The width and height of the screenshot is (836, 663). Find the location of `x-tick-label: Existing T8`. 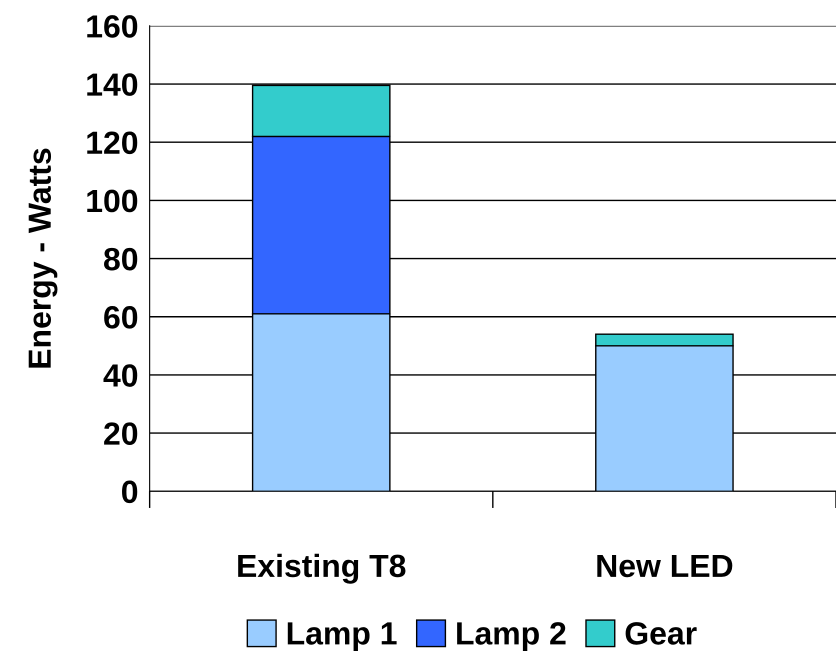

x-tick-label: Existing T8 is located at coordinates (322, 569).